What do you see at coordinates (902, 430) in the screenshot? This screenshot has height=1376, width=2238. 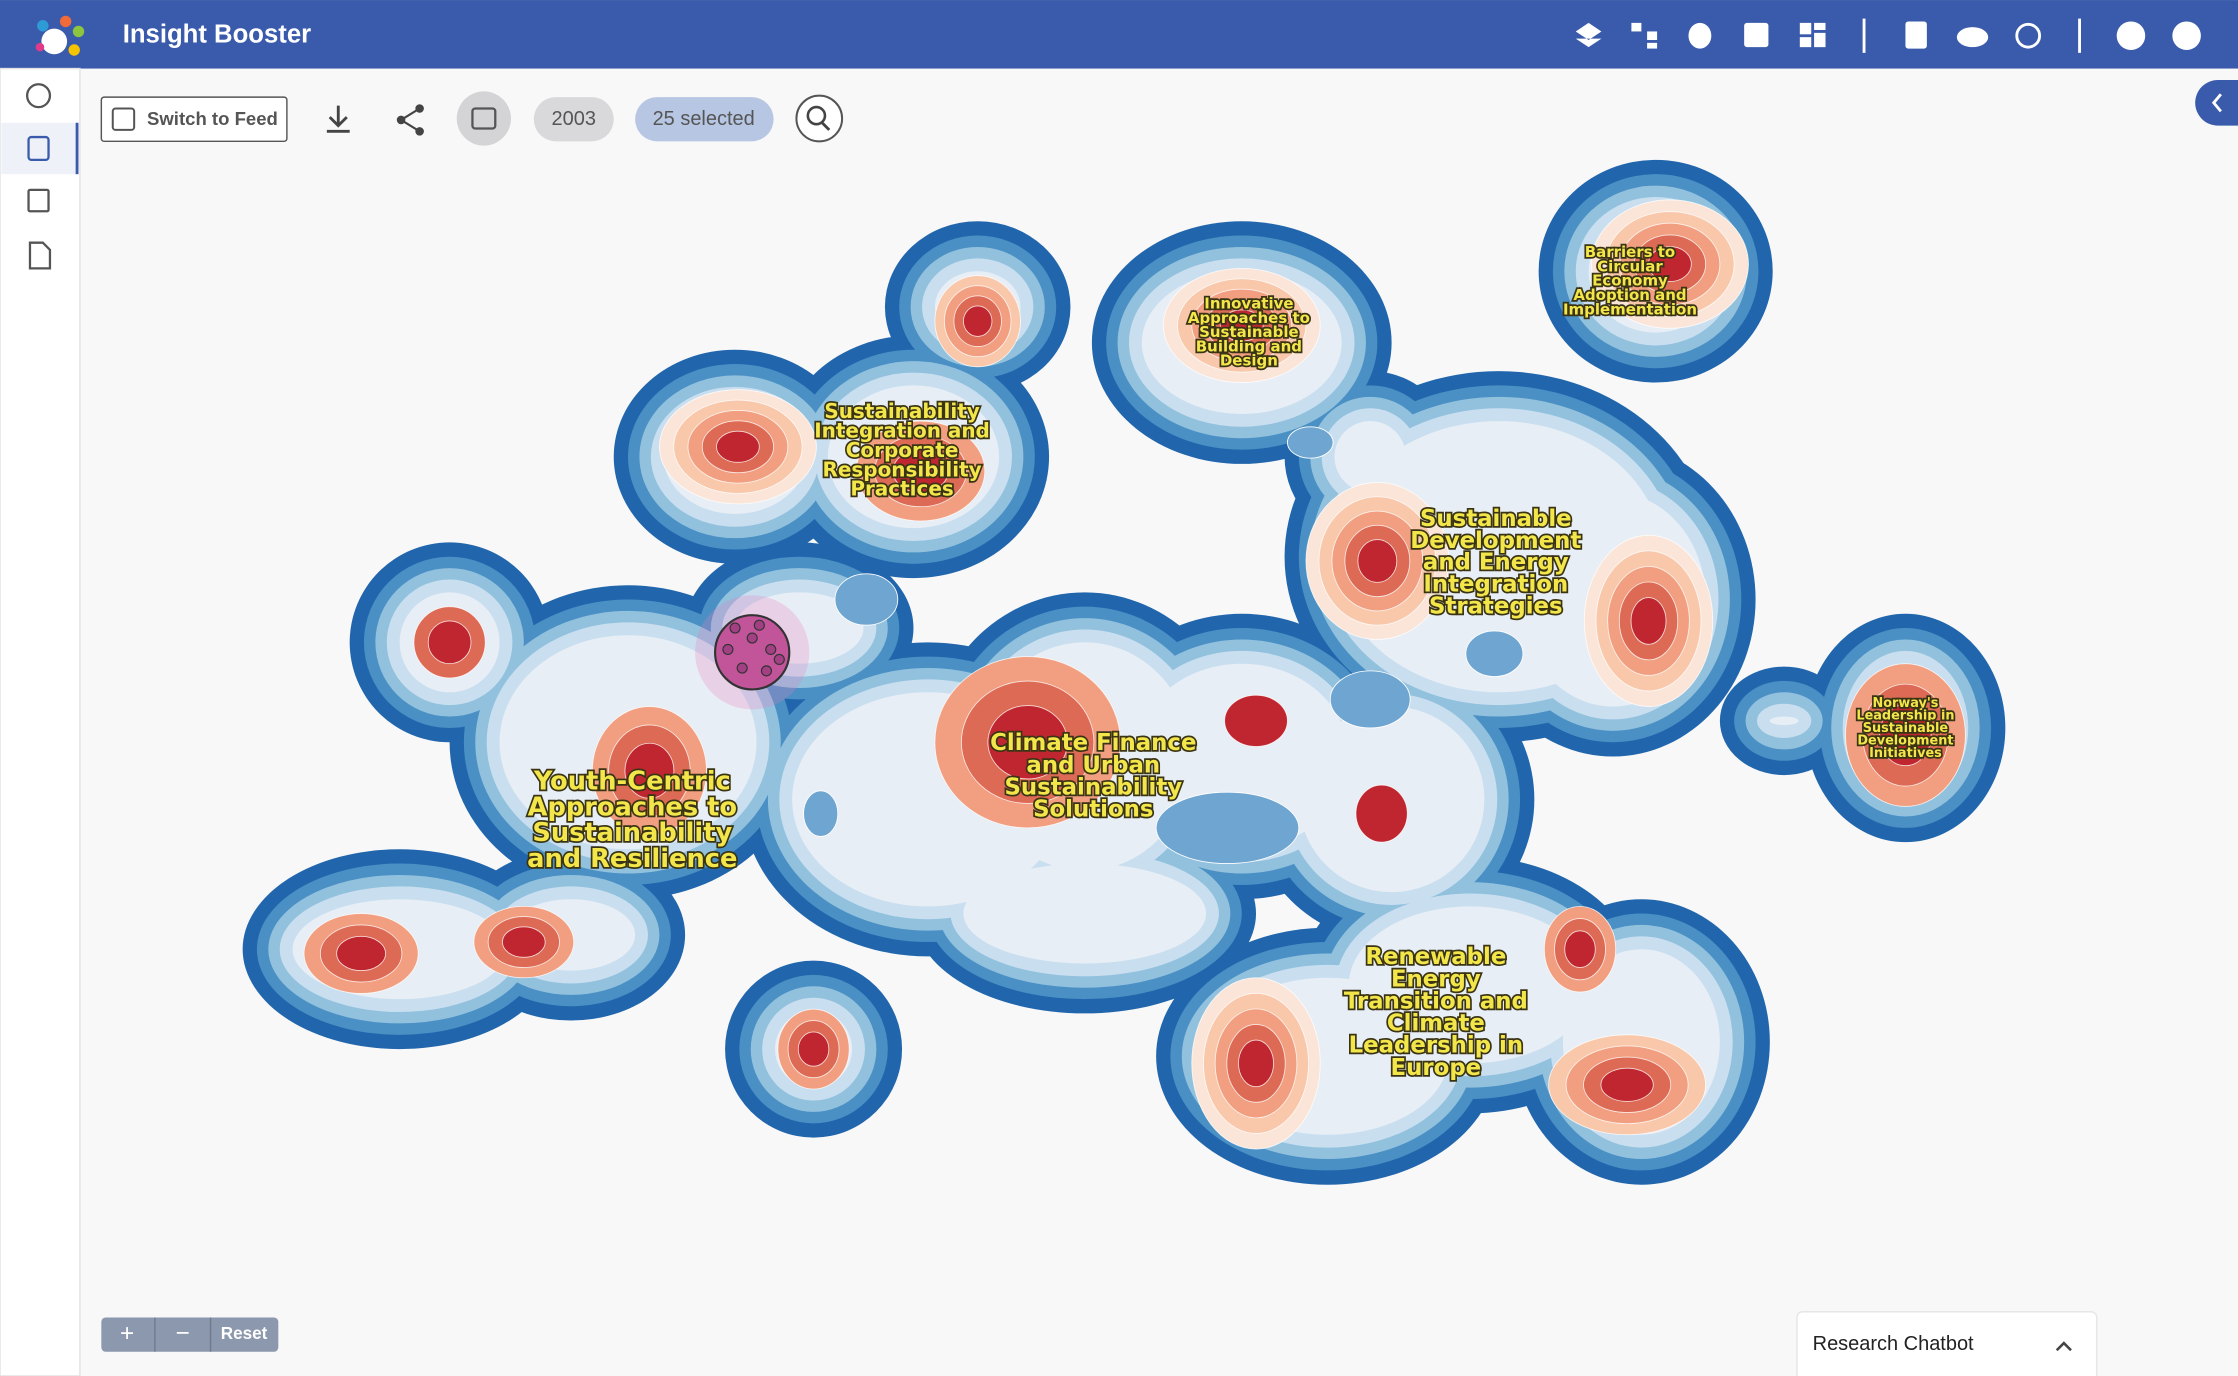 I see `cluster-label: Integration and` at bounding box center [902, 430].